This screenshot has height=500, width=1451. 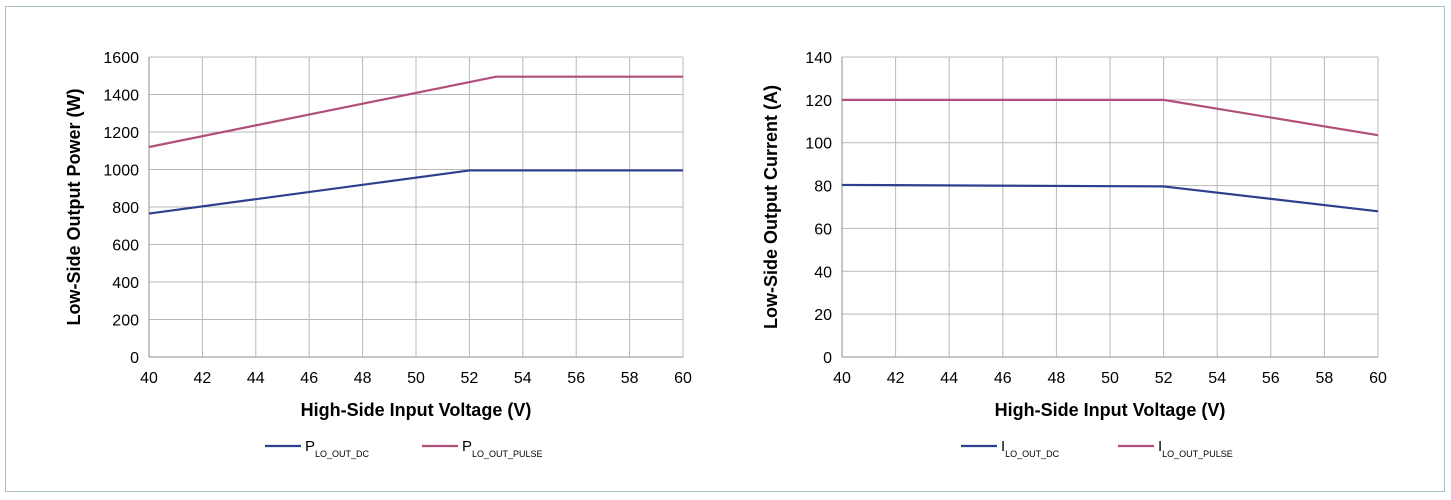 What do you see at coordinates (823, 315) in the screenshot?
I see `y-tick-label: 20` at bounding box center [823, 315].